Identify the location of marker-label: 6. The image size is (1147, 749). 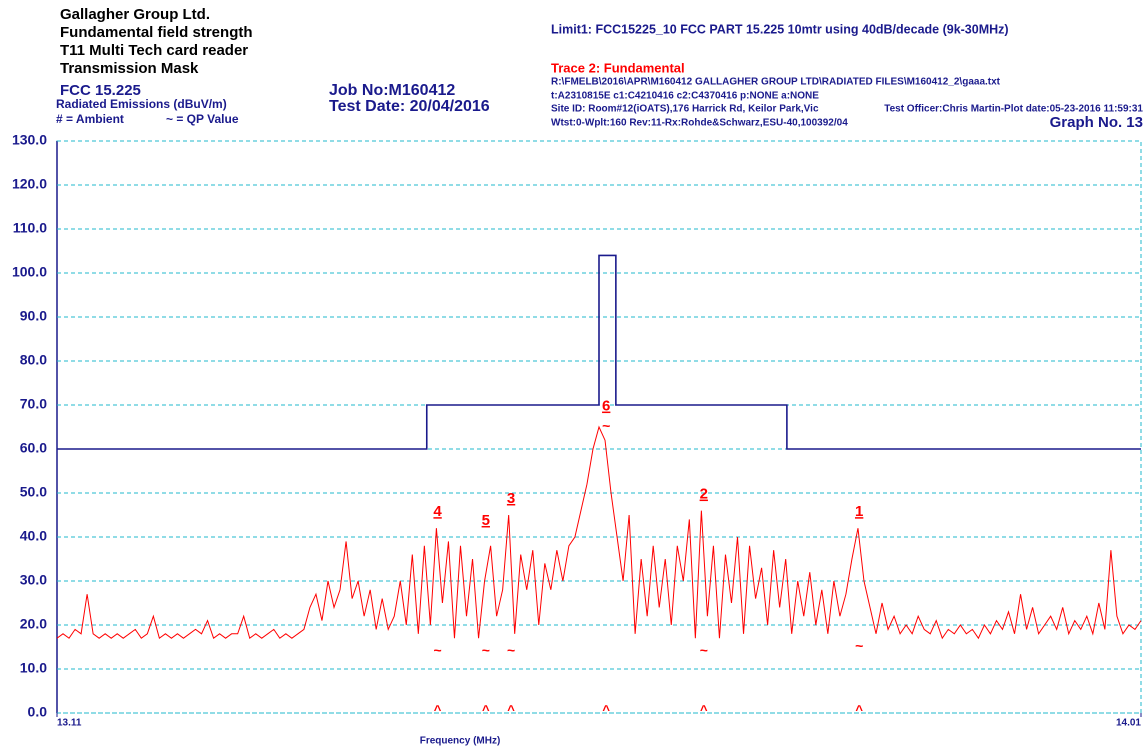
(606, 406).